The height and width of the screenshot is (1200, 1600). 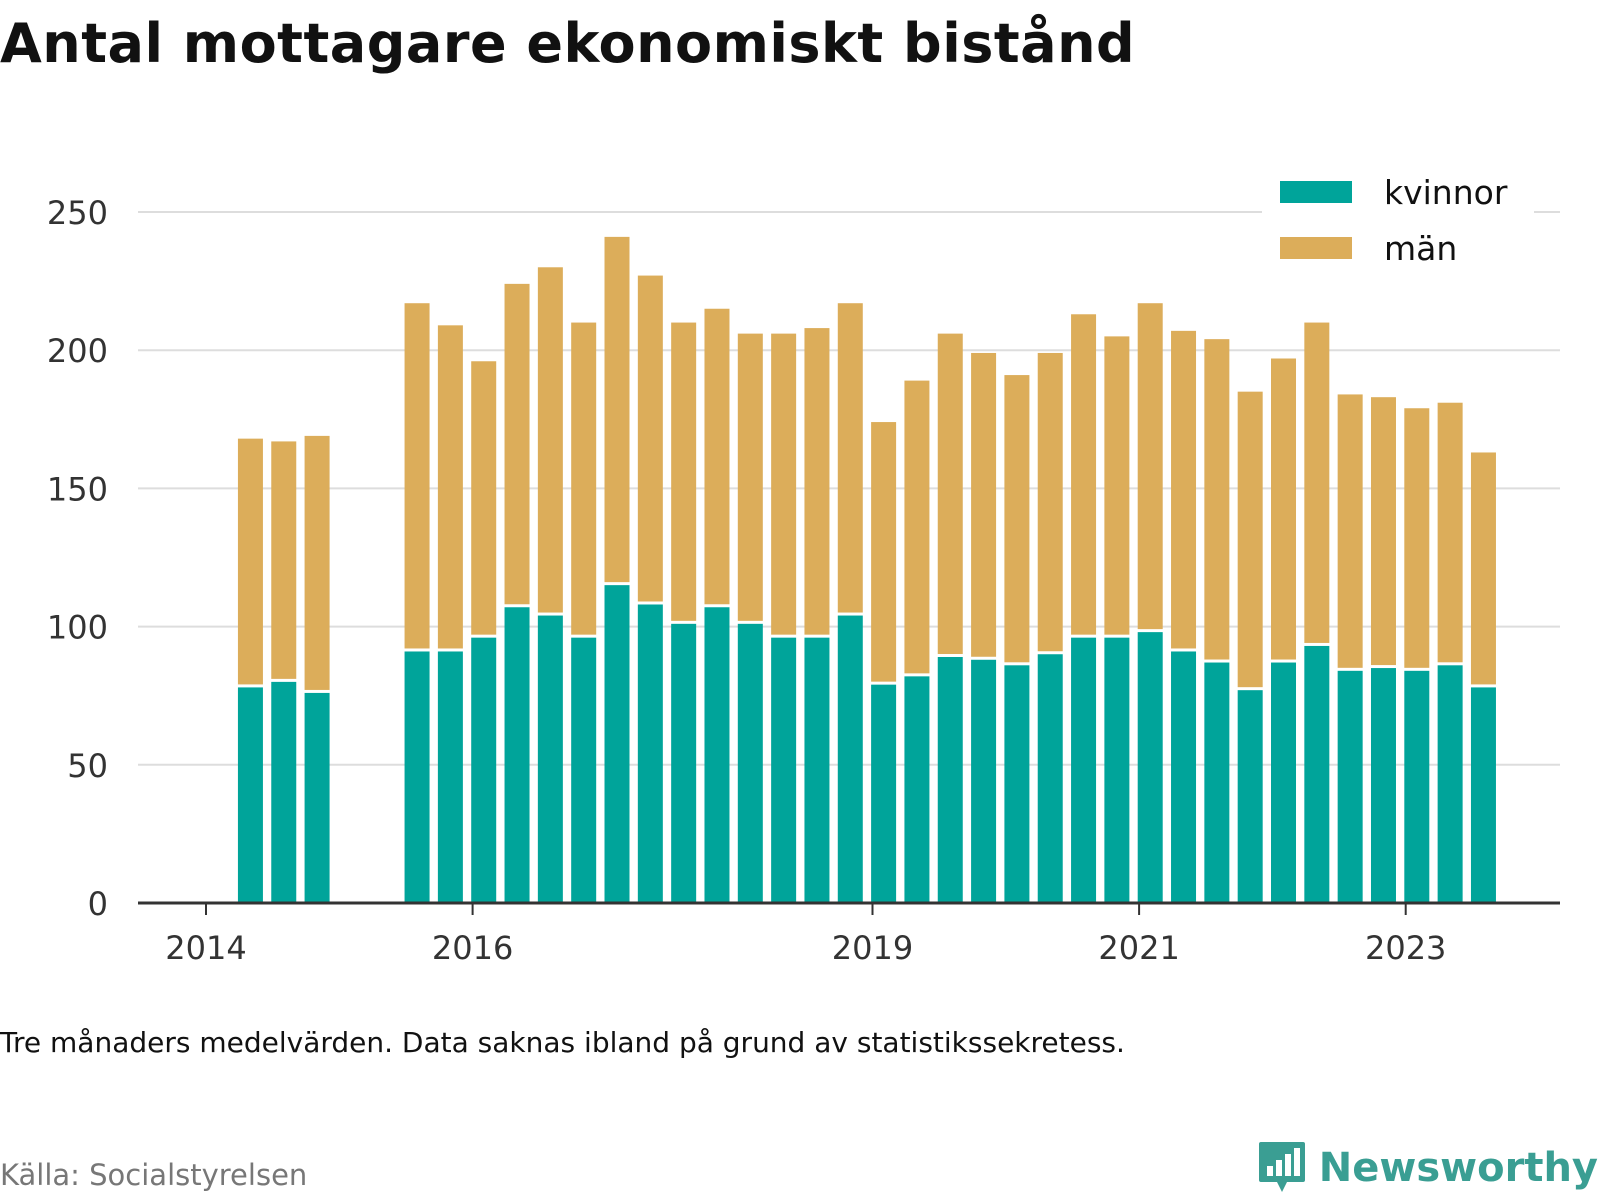 I want to click on y-tick-label: 100, so click(x=77, y=628).